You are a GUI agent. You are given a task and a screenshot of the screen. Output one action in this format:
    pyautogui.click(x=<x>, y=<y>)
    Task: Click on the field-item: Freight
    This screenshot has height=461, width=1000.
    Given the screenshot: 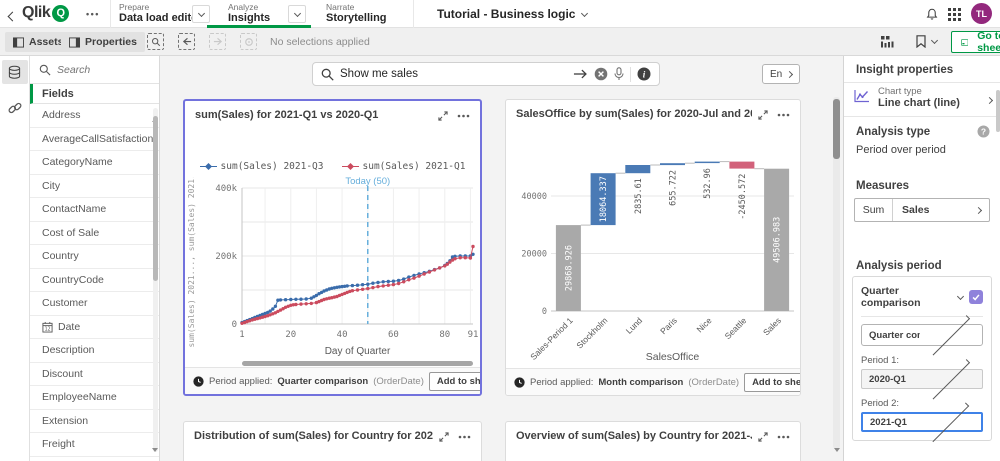 What is the action you would take?
    pyautogui.click(x=94, y=445)
    